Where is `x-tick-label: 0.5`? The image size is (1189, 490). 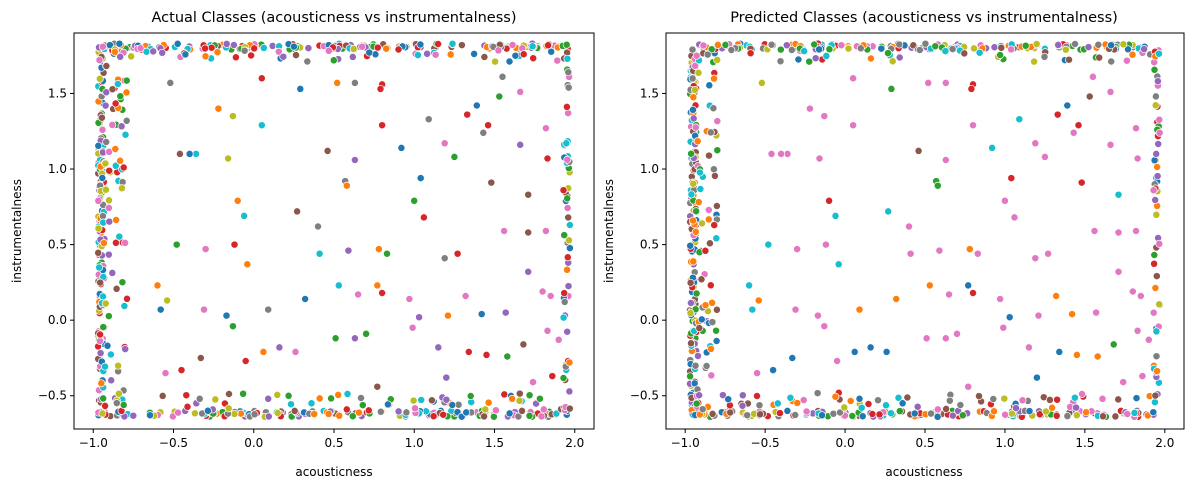 x-tick-label: 0.5 is located at coordinates (924, 443).